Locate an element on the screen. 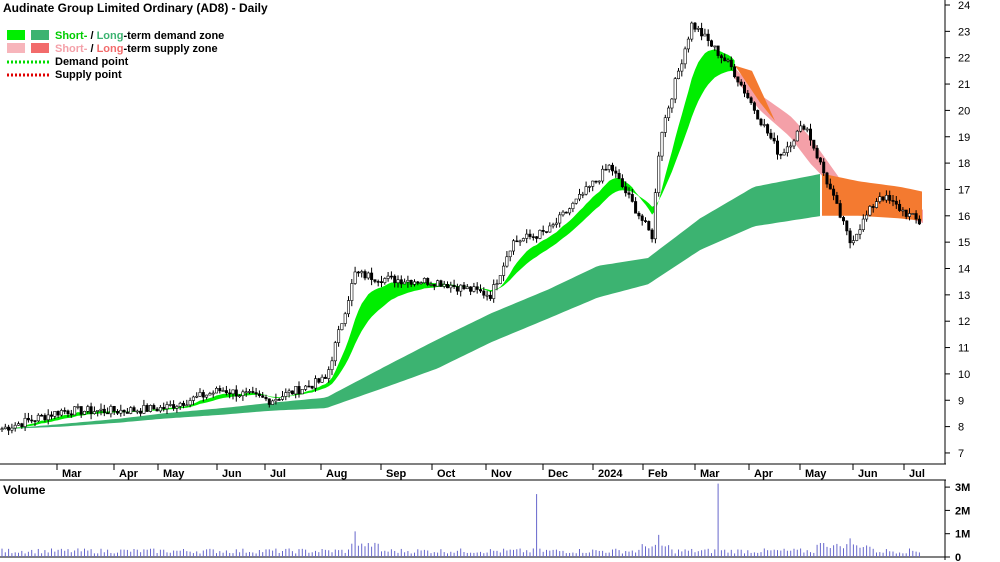 This screenshot has width=1000, height=562. y-tick-label: 19 is located at coordinates (964, 138).